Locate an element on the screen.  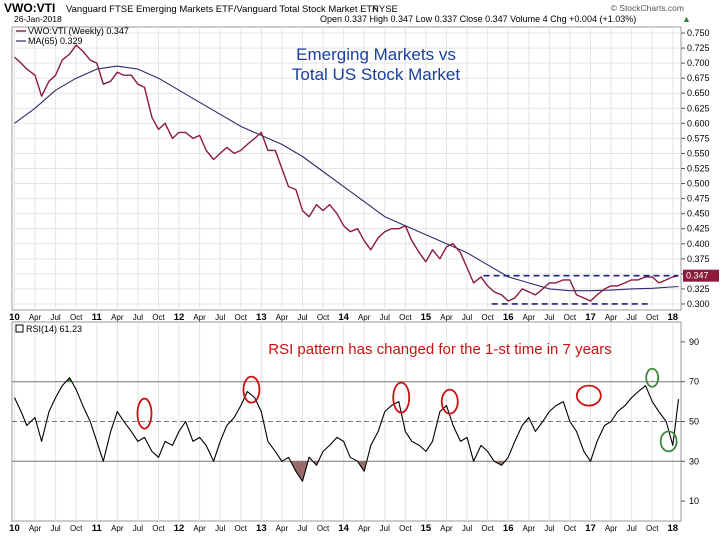
price-y-tick-label: 0.450 is located at coordinates (698, 214).